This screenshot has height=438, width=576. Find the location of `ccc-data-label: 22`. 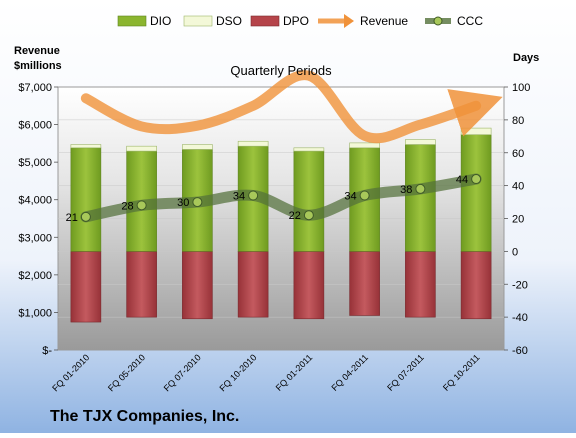

ccc-data-label: 22 is located at coordinates (295, 216).